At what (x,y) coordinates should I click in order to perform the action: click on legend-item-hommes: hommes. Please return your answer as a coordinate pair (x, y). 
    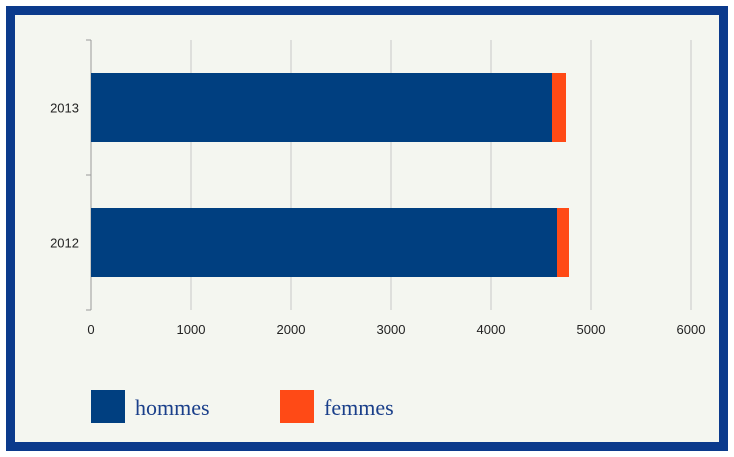
    Looking at the image, I should click on (150, 406).